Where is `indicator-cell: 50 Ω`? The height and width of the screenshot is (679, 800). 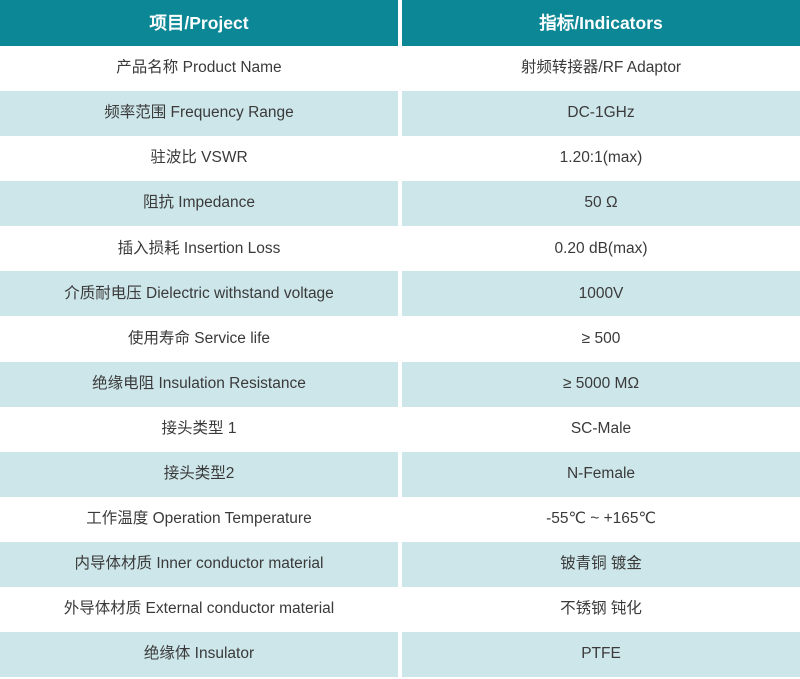 indicator-cell: 50 Ω is located at coordinates (601, 204).